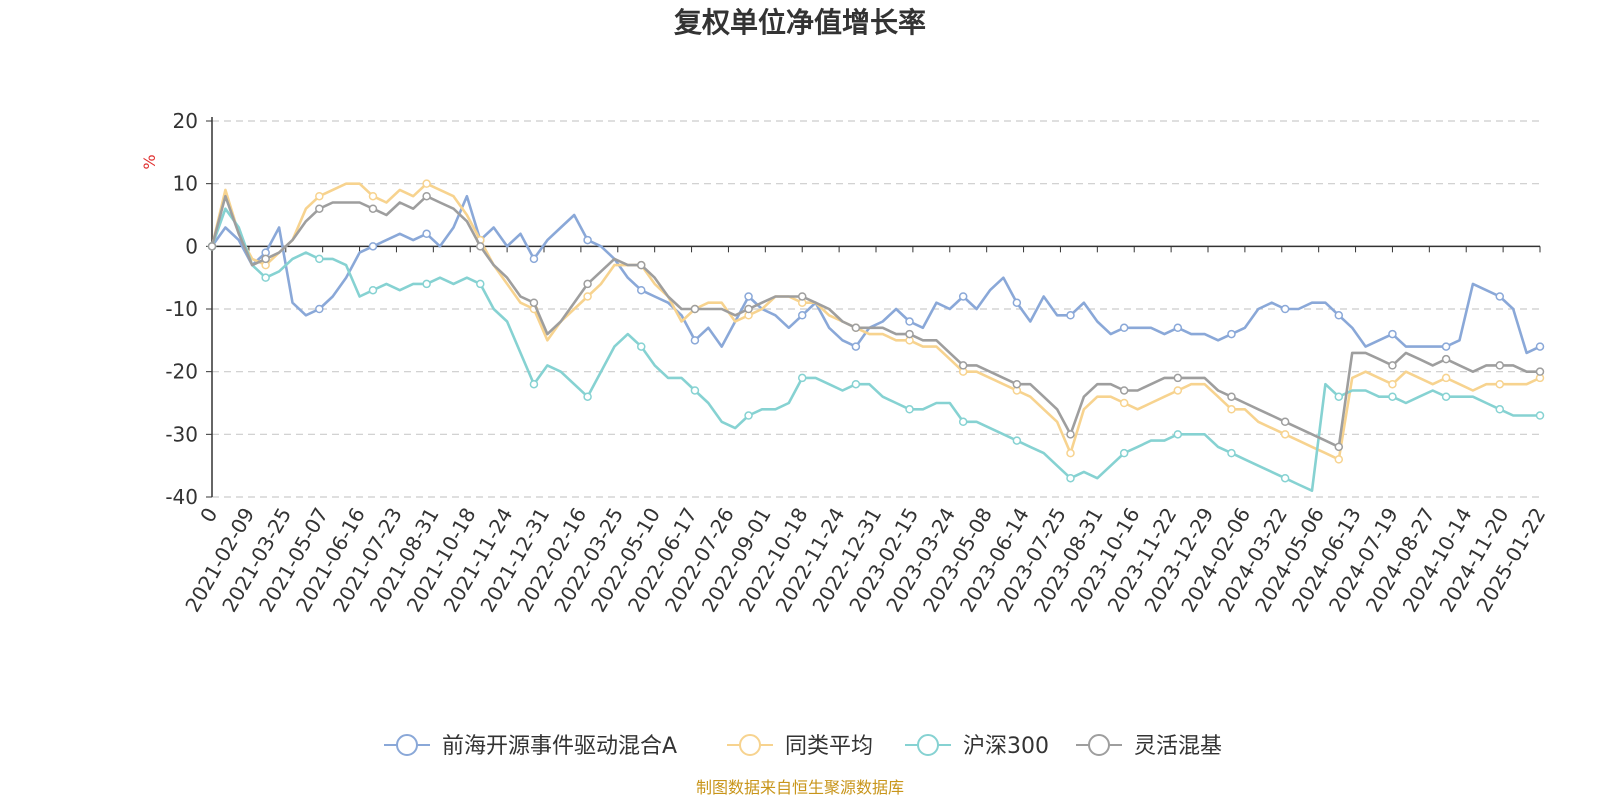 The width and height of the screenshot is (1600, 804). What do you see at coordinates (149, 161) in the screenshot?
I see `y-axis-unit-label: %` at bounding box center [149, 161].